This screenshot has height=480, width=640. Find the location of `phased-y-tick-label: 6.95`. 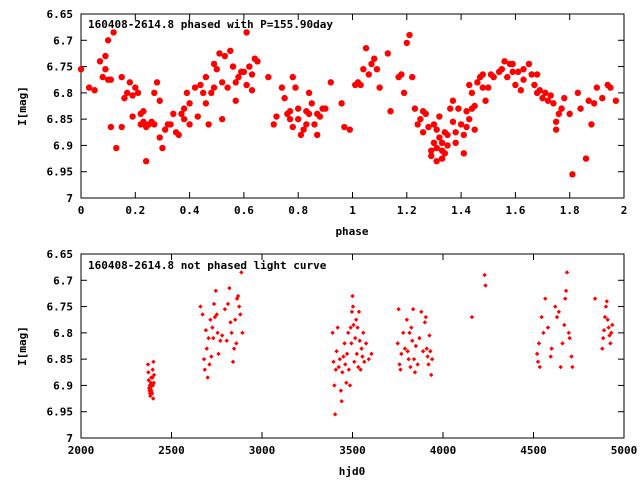

phased-y-tick-label: 6.95 is located at coordinates (60, 172).